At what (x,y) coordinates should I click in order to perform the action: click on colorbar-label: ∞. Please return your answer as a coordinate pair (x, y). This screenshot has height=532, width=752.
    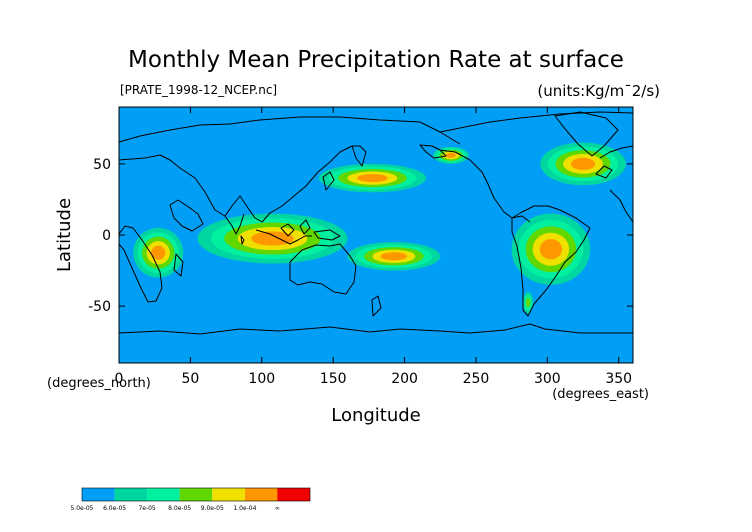
    Looking at the image, I should click on (277, 508).